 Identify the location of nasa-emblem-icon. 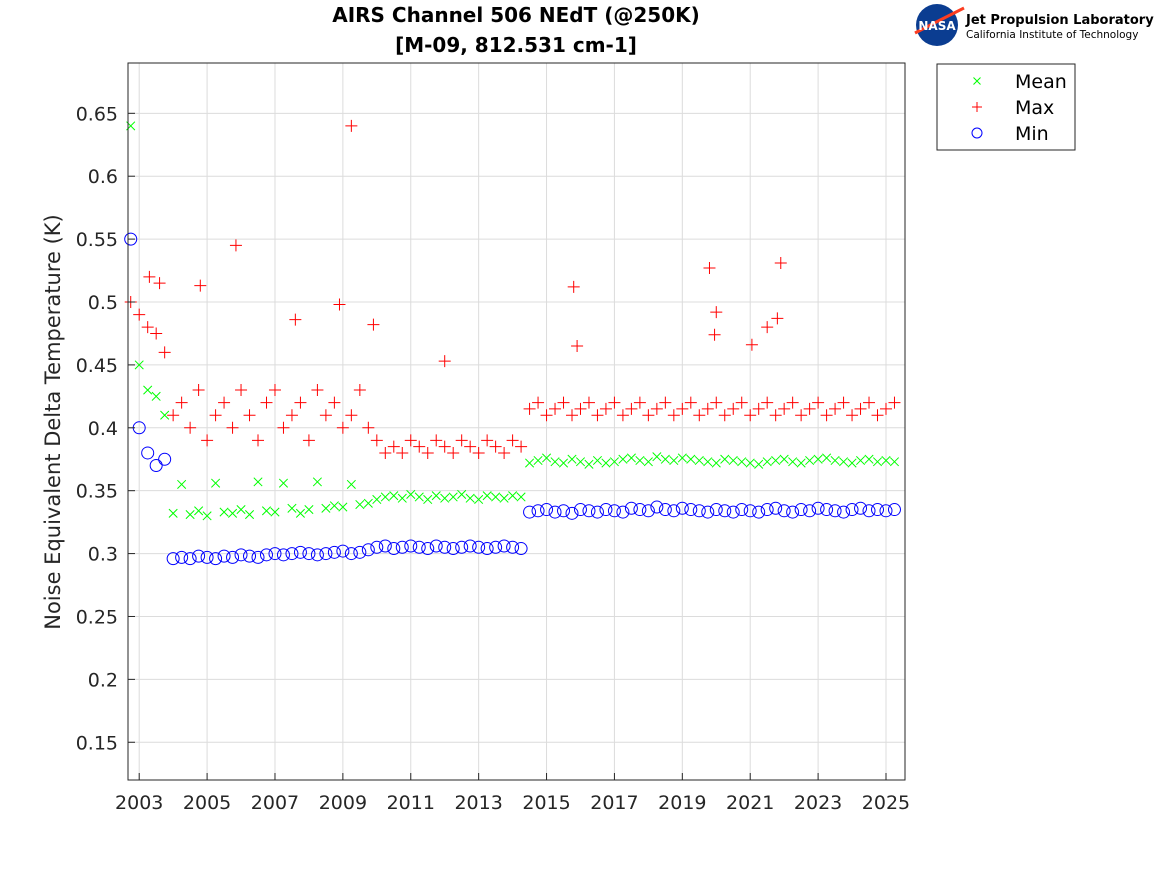
(937, 25).